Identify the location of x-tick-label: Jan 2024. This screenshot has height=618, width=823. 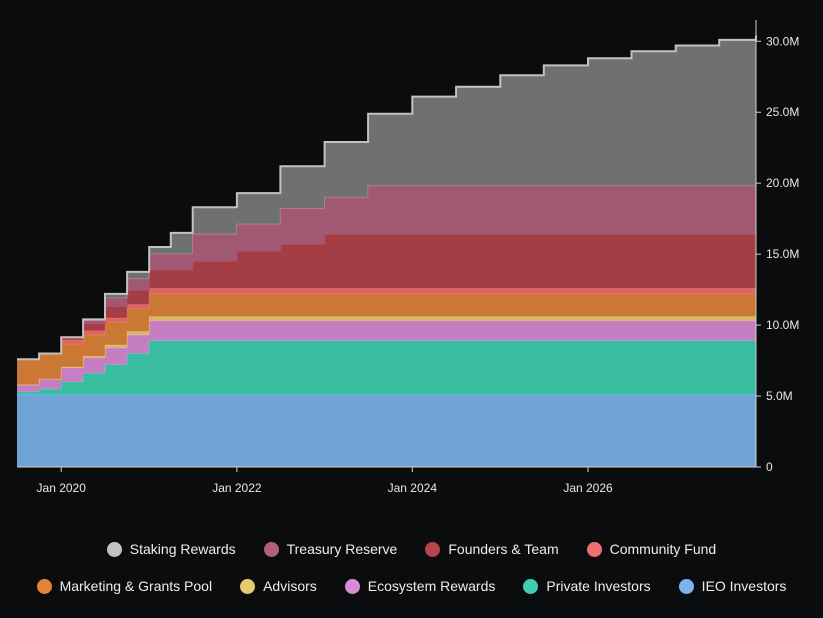
(413, 488).